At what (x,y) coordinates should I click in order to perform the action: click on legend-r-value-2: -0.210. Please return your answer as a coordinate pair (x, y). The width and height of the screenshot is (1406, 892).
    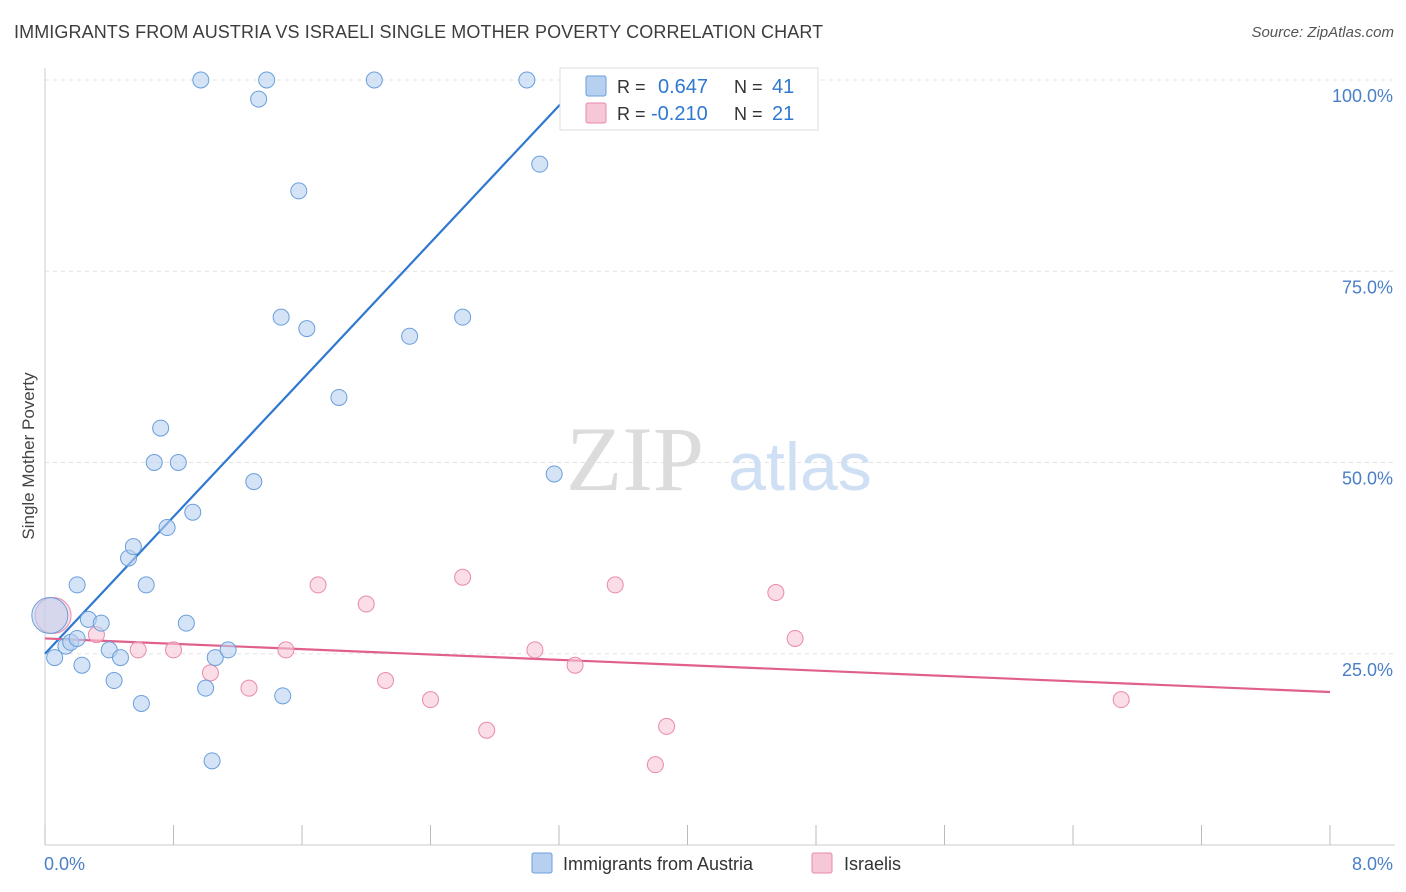
    Looking at the image, I should click on (679, 114).